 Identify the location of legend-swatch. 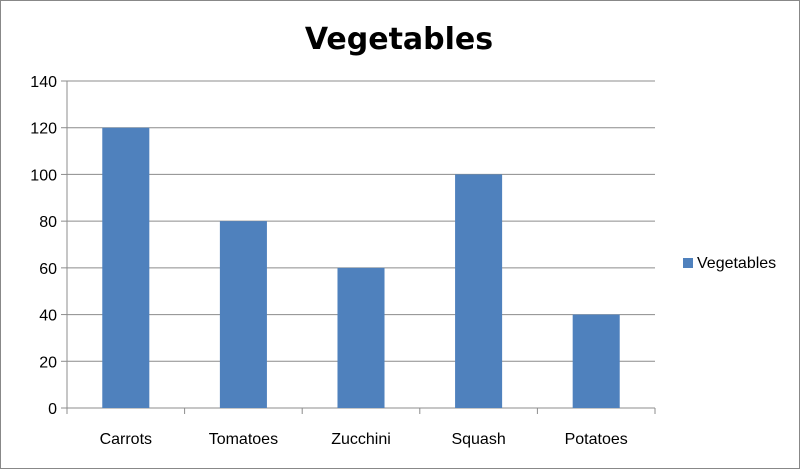
(688, 263).